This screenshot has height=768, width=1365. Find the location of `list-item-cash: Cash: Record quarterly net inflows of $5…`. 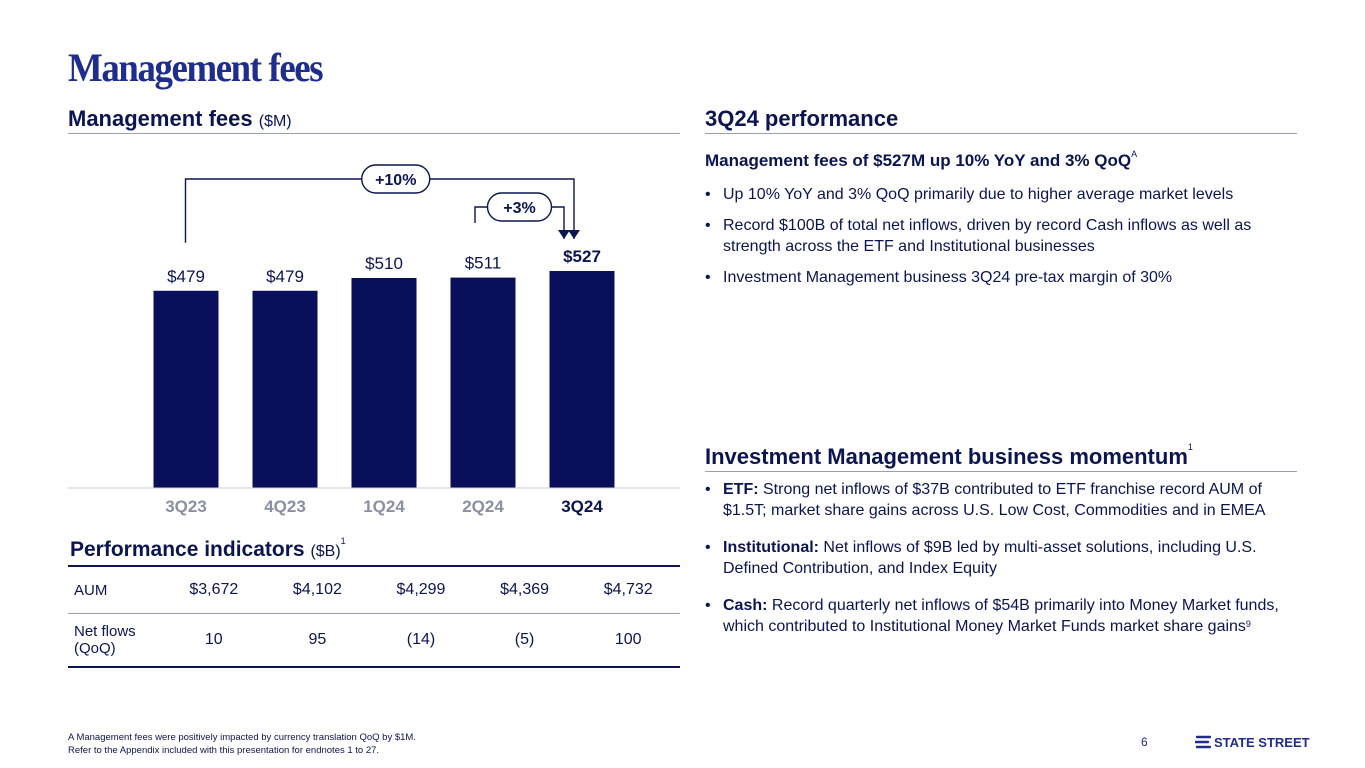

list-item-cash: Cash: Record quarterly net inflows of $5… is located at coordinates (1000, 616).